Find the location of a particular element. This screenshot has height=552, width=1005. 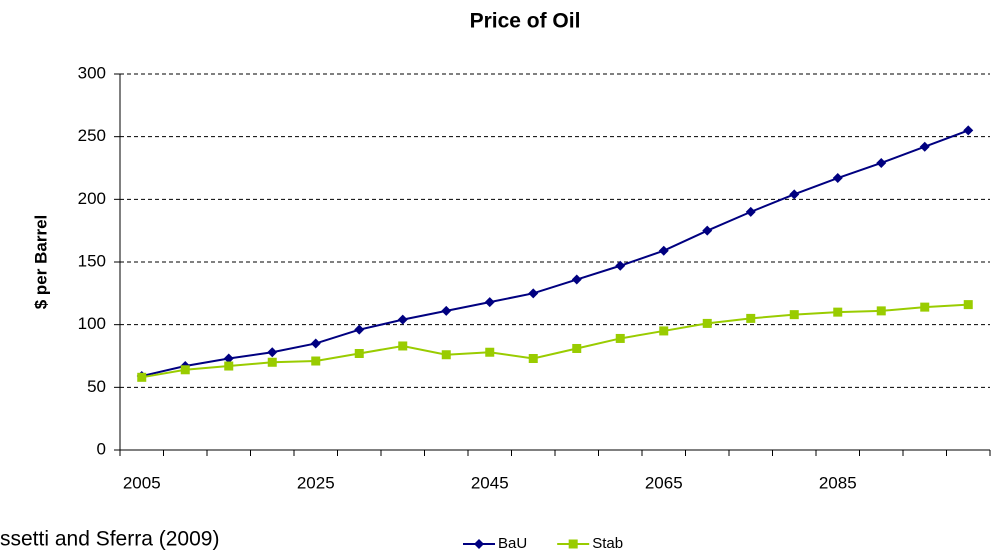

chart-title: Price of Oil is located at coordinates (525, 21).